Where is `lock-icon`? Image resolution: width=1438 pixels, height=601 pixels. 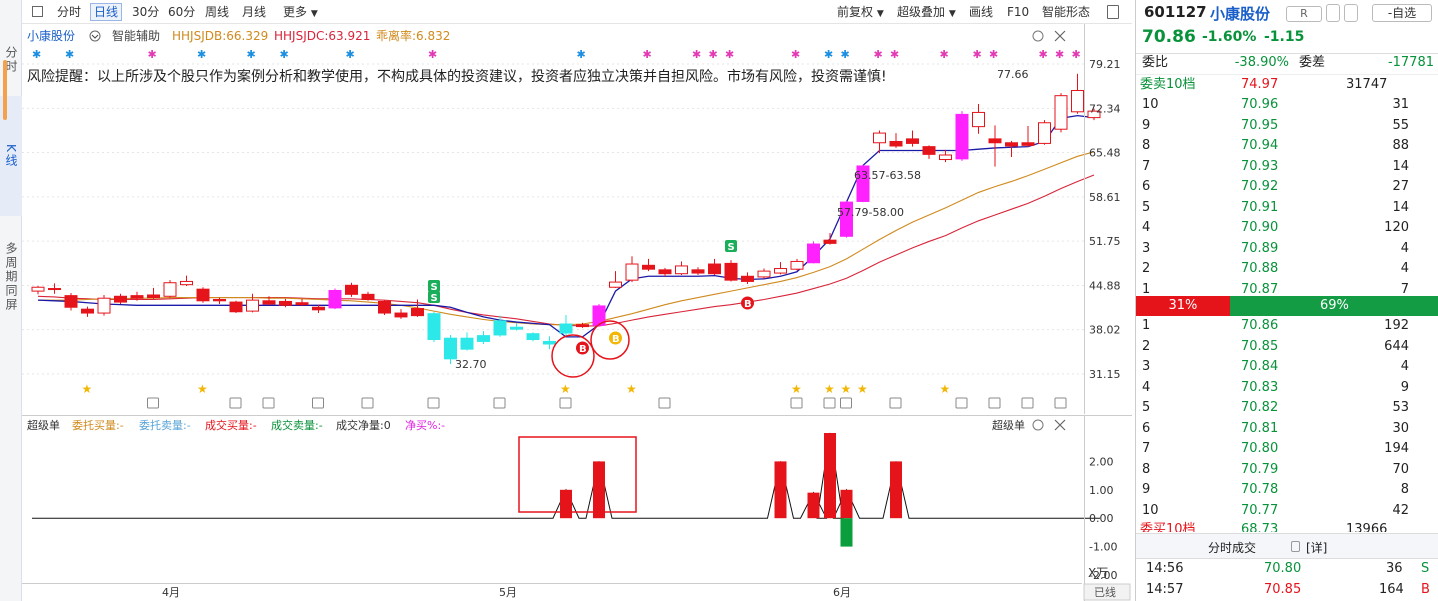 lock-icon is located at coordinates (1295, 546).